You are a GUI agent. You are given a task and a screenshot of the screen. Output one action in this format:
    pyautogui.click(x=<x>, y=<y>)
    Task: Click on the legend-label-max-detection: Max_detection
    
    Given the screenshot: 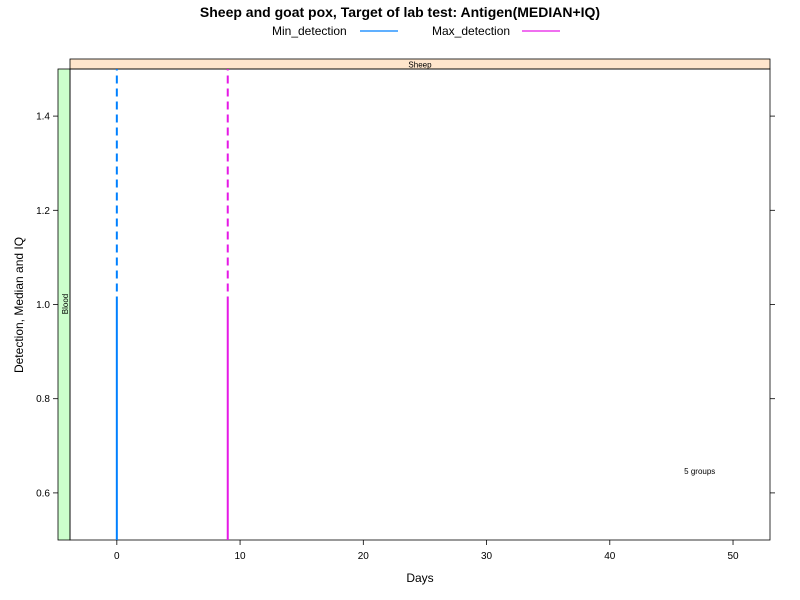 What is the action you would take?
    pyautogui.click(x=471, y=31)
    